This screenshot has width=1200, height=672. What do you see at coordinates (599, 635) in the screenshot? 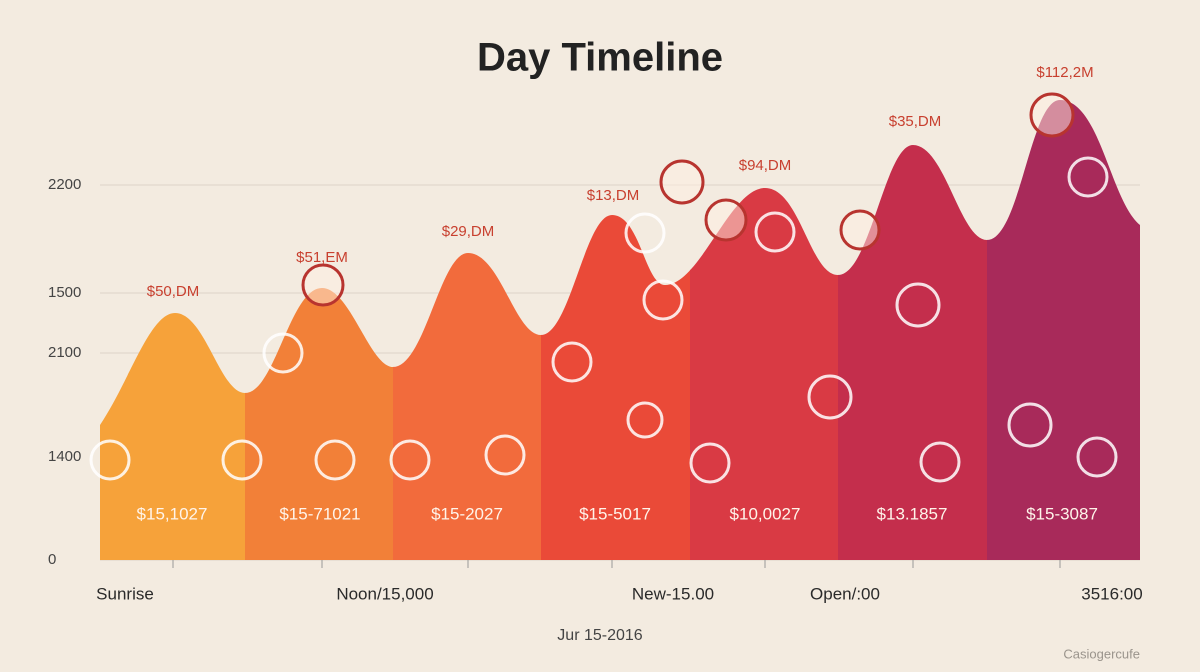
I see `date-label: Jur 15-2016` at bounding box center [599, 635].